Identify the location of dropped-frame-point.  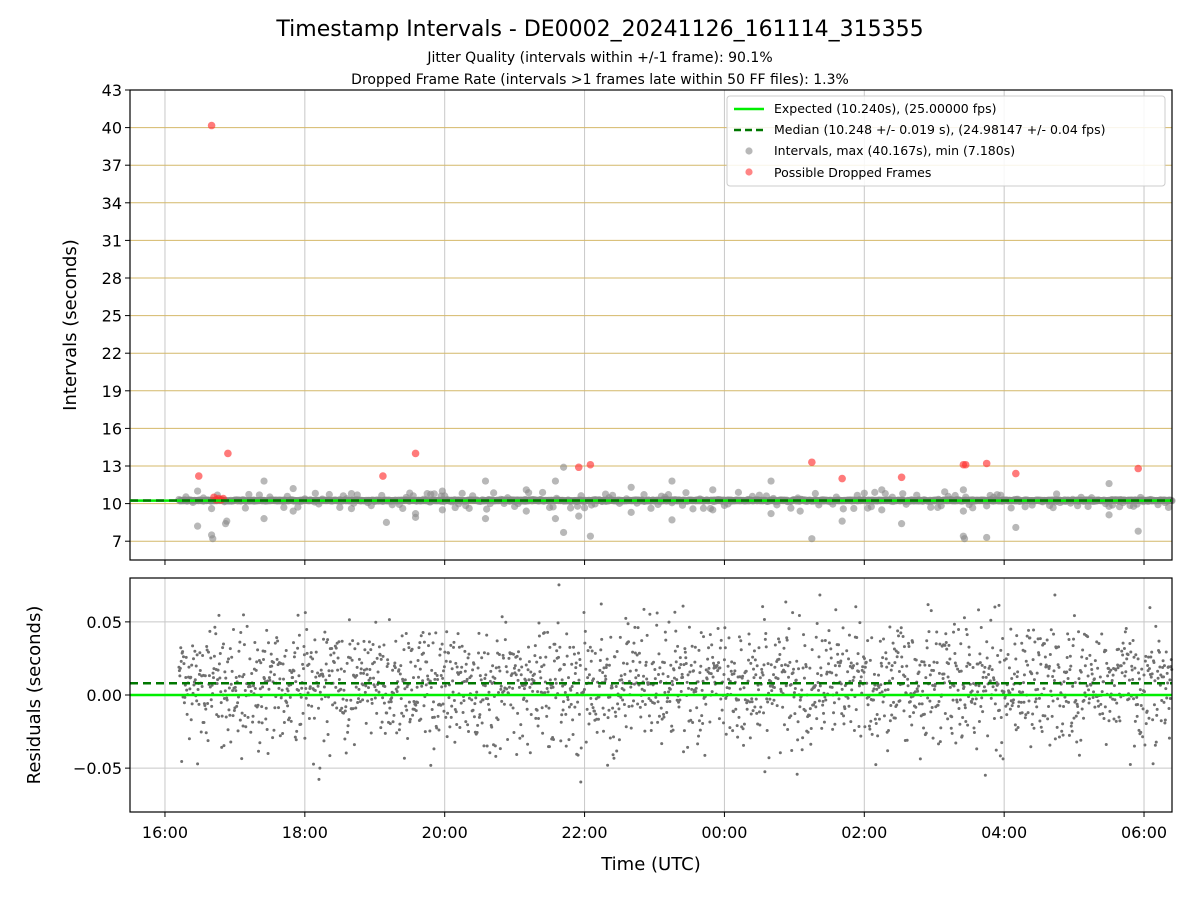
(211, 125).